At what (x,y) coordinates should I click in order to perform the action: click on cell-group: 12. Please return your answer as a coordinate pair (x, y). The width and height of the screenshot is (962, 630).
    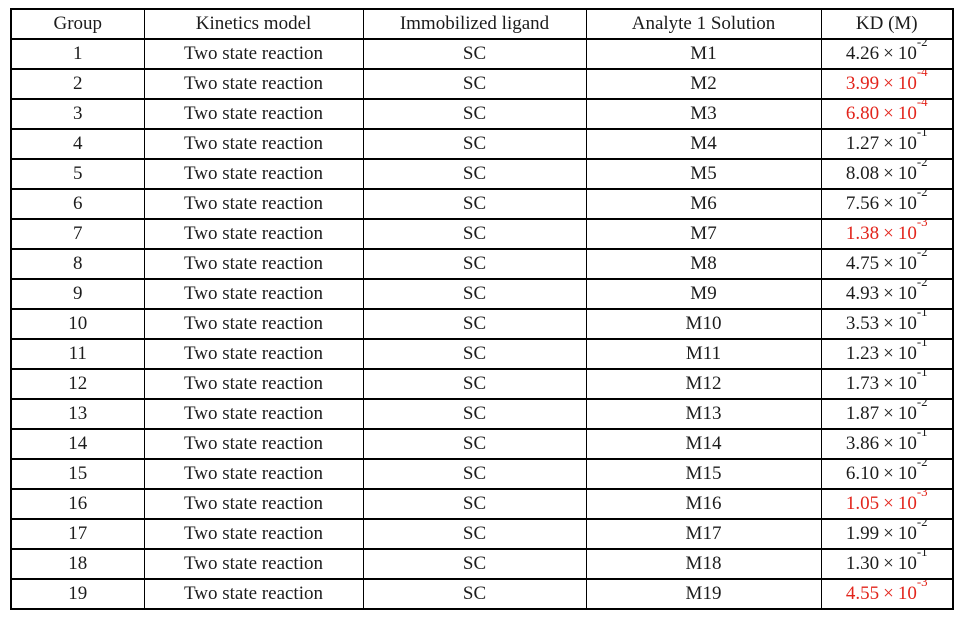
    Looking at the image, I should click on (77, 384).